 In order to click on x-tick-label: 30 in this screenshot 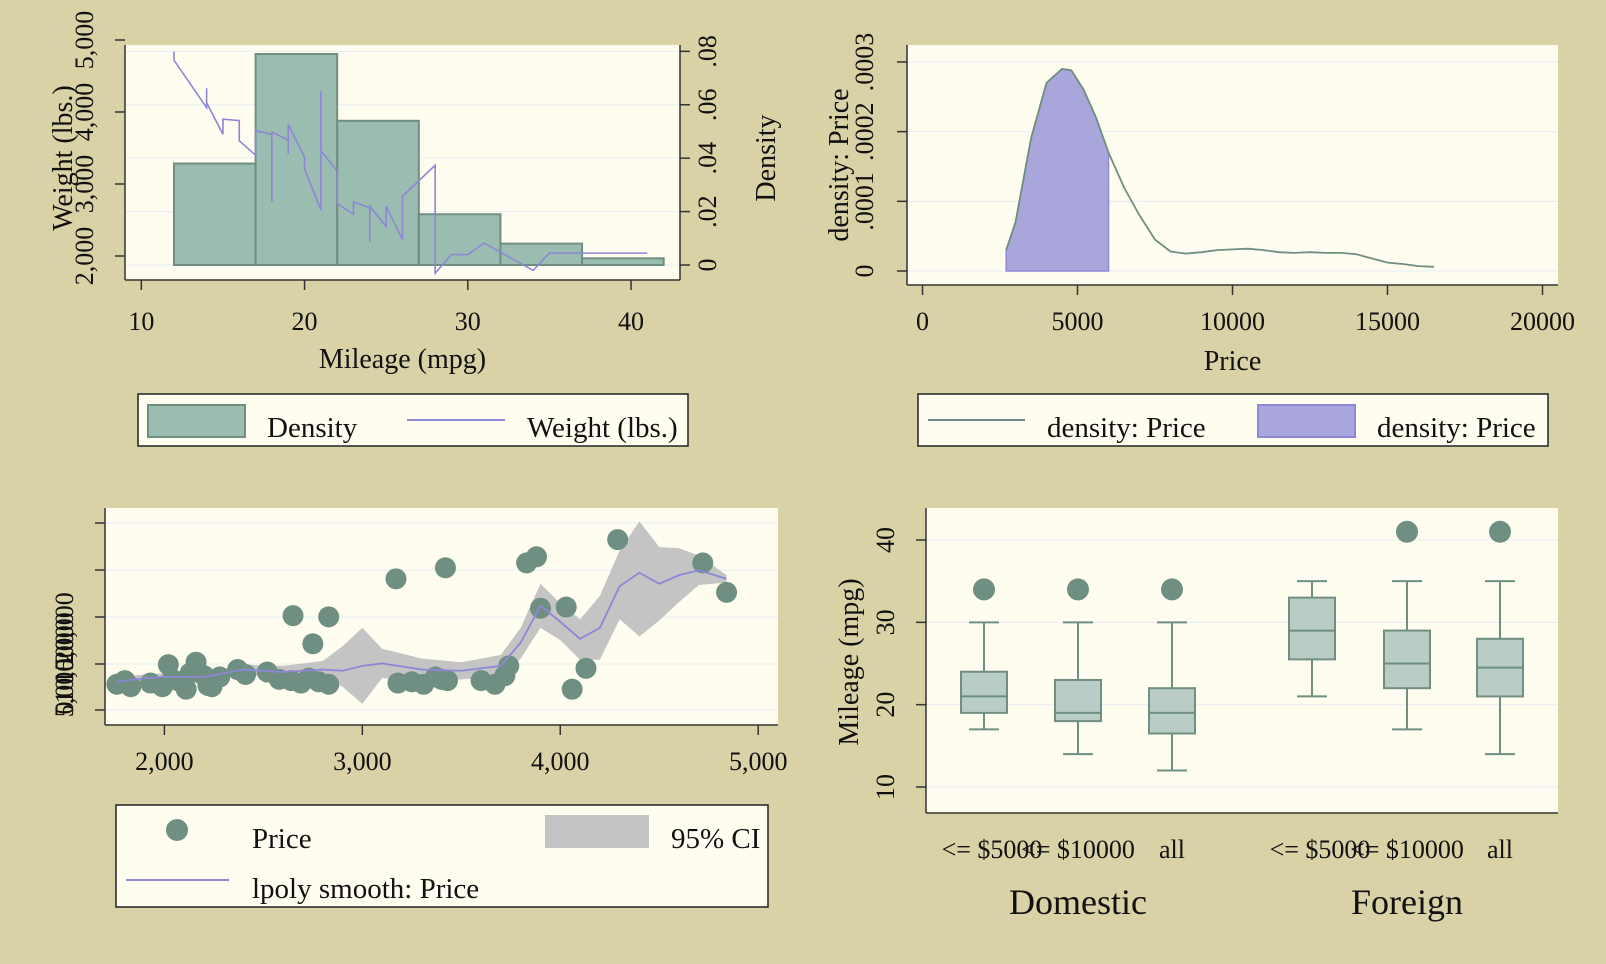, I will do `click(468, 321)`.